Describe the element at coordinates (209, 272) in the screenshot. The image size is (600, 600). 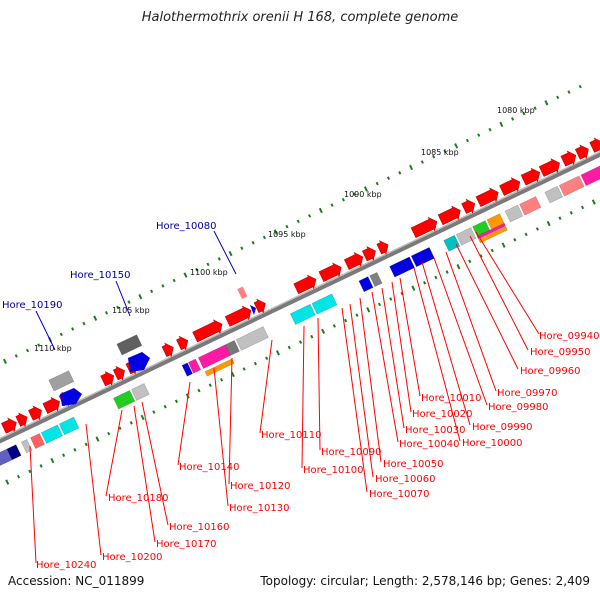
I see `tick-label: 1100 kbp` at that location.